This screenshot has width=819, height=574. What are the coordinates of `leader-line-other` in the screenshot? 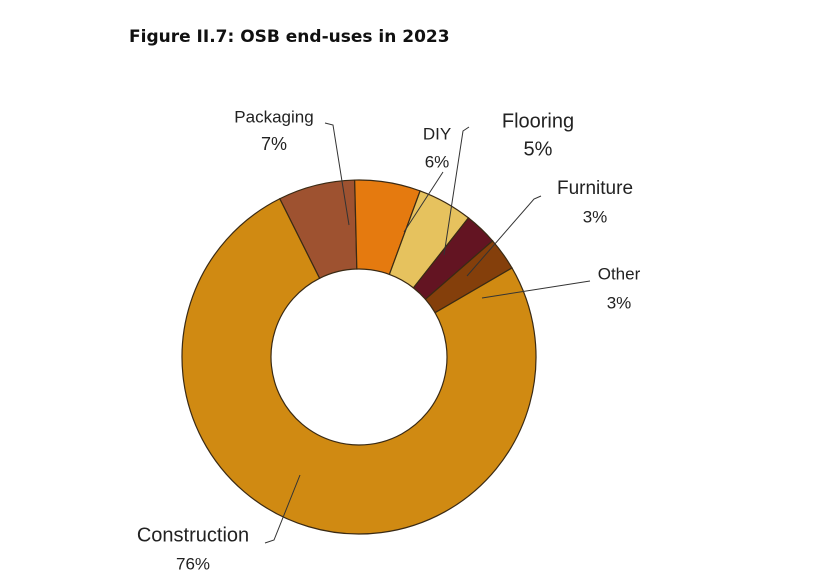 It's located at (536, 289).